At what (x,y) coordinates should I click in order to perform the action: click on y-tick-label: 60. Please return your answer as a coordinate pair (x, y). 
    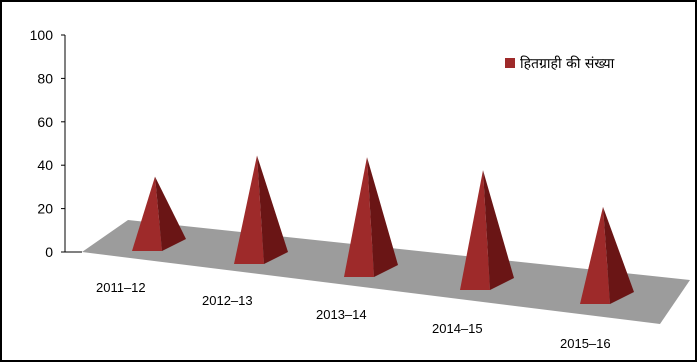
    Looking at the image, I should click on (45, 122).